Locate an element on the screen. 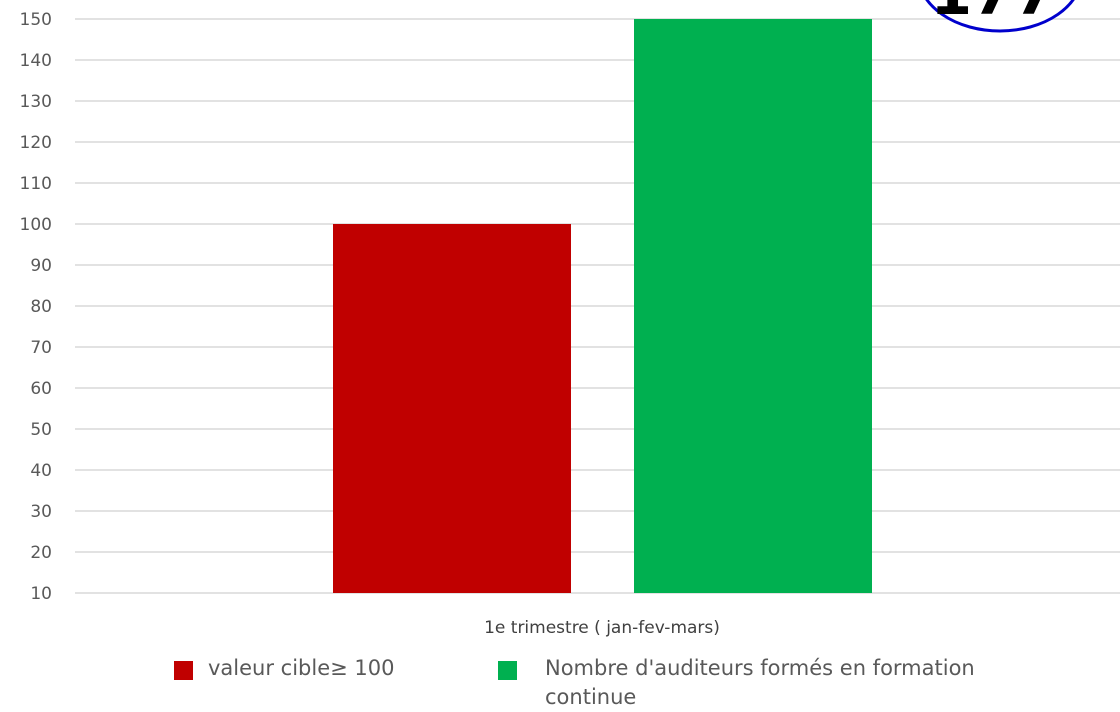 The image size is (1120, 712). y-tick-label: 130 is located at coordinates (36, 102).